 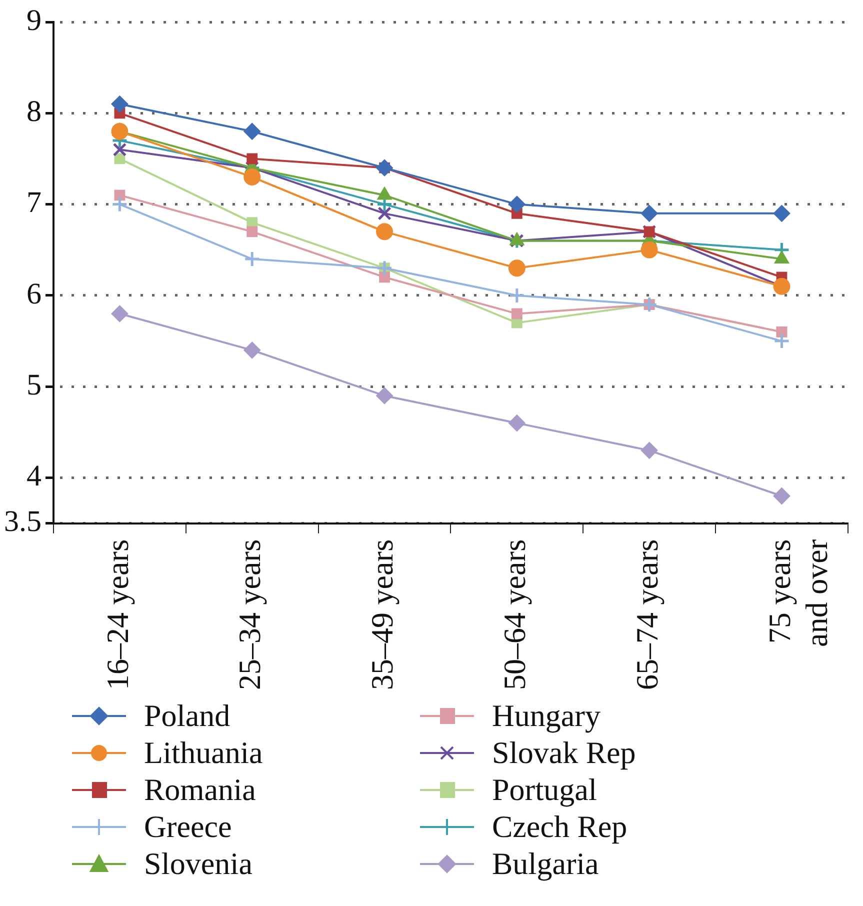 What do you see at coordinates (250, 614) in the screenshot?
I see `x-tick-label: 25–34 years` at bounding box center [250, 614].